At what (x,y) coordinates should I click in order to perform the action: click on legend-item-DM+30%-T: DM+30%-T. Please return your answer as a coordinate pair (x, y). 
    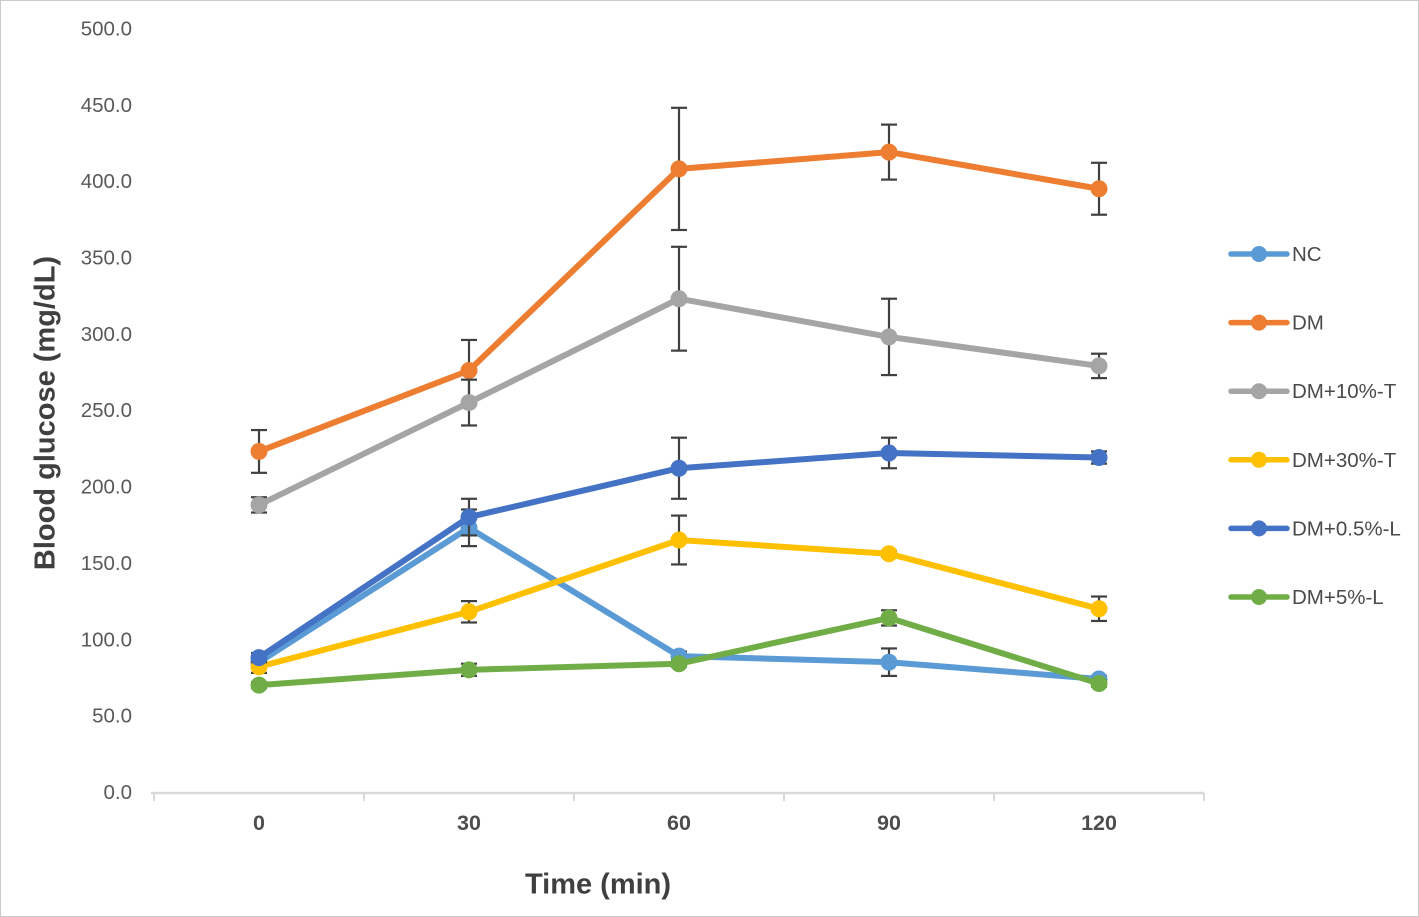
    Looking at the image, I should click on (1312, 460).